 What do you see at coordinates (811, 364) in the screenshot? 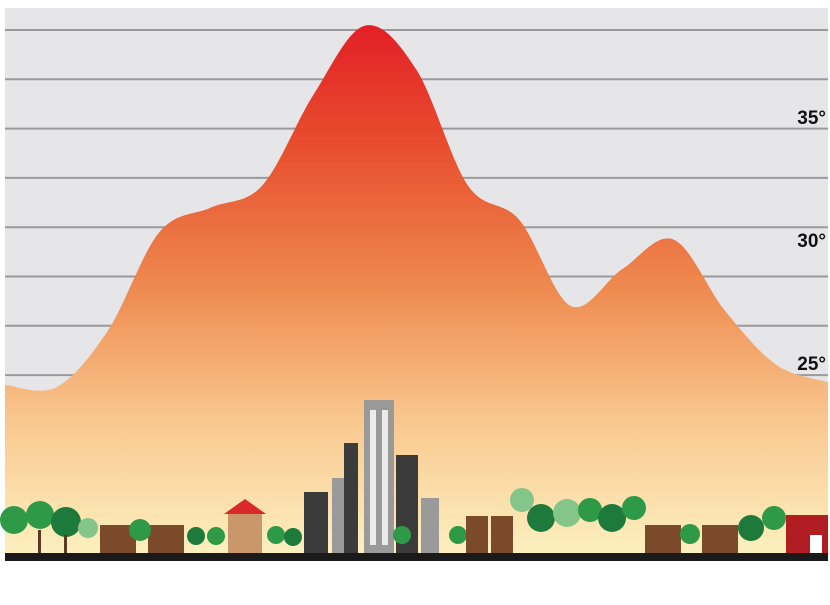
I see `y-tick-label: 25°` at bounding box center [811, 364].